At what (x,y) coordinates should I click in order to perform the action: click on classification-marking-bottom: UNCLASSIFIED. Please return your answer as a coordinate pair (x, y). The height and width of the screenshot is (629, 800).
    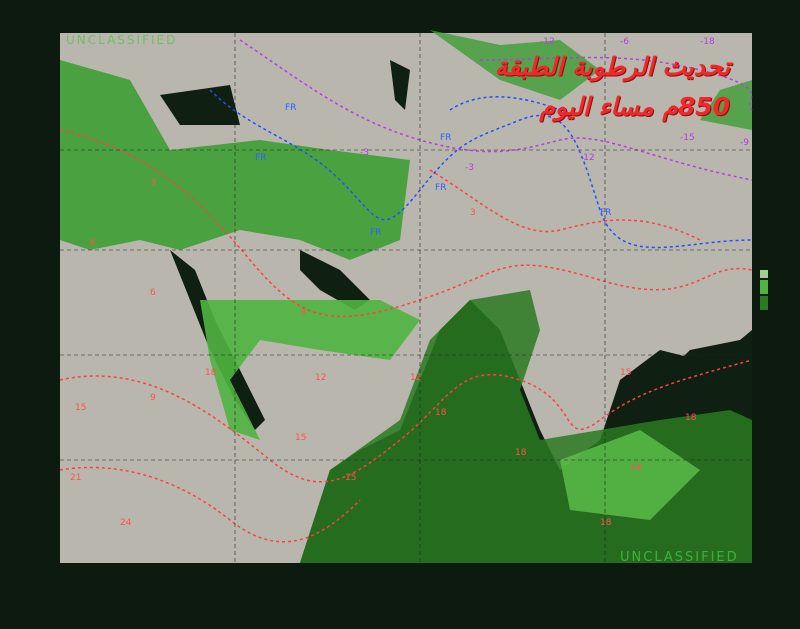
    Looking at the image, I should click on (679, 557).